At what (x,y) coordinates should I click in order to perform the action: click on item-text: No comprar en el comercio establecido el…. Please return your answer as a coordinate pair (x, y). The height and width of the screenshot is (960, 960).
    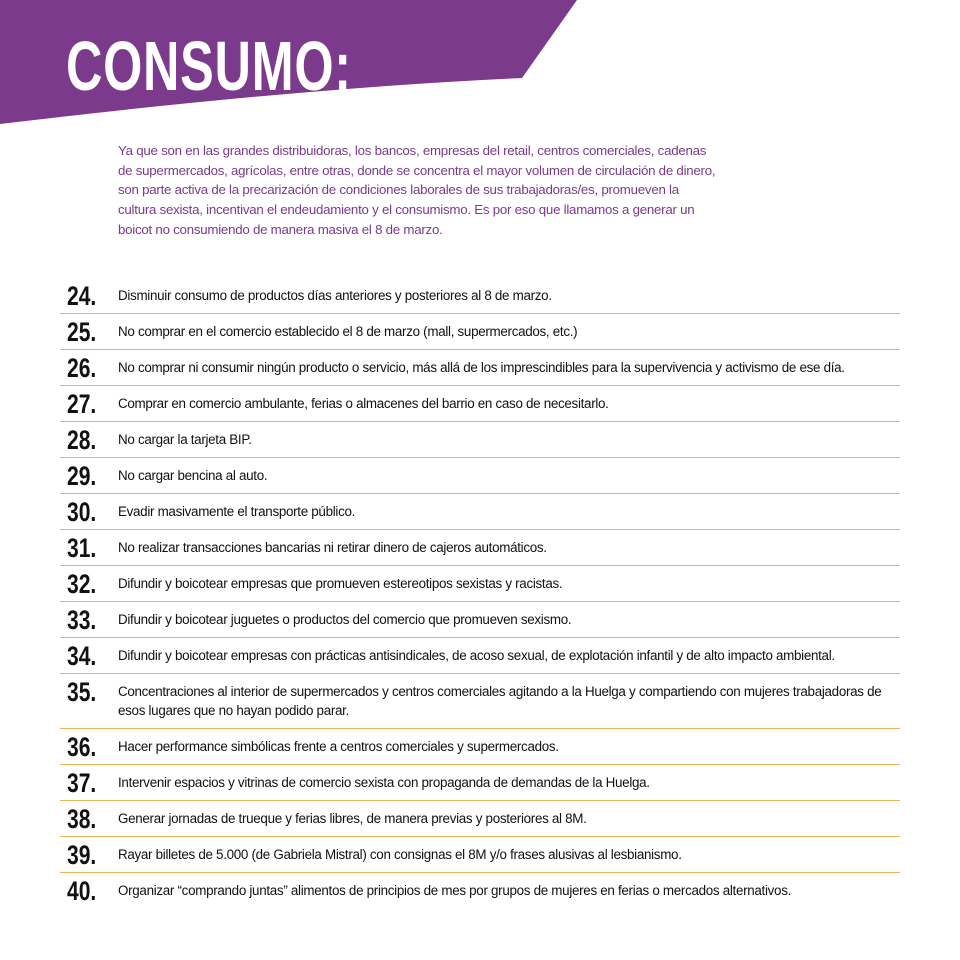
    Looking at the image, I should click on (348, 331).